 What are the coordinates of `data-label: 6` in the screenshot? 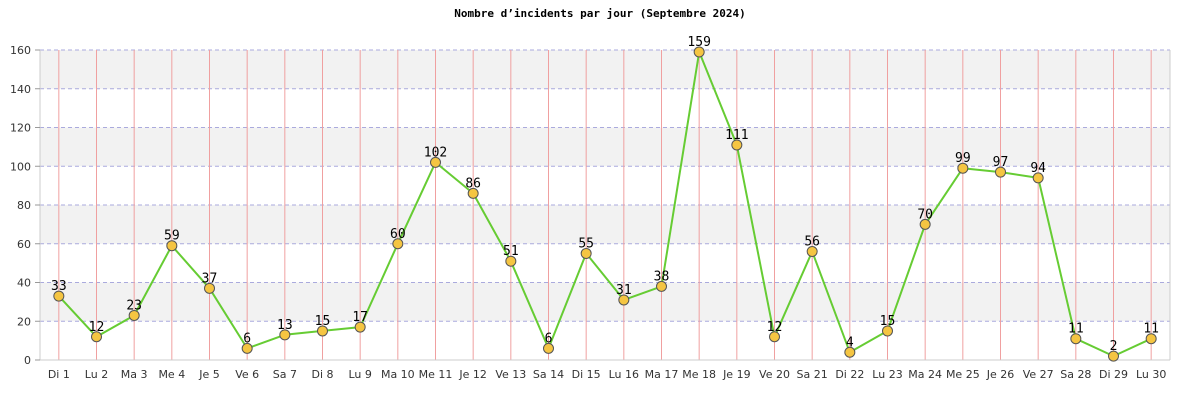 It's located at (549, 338).